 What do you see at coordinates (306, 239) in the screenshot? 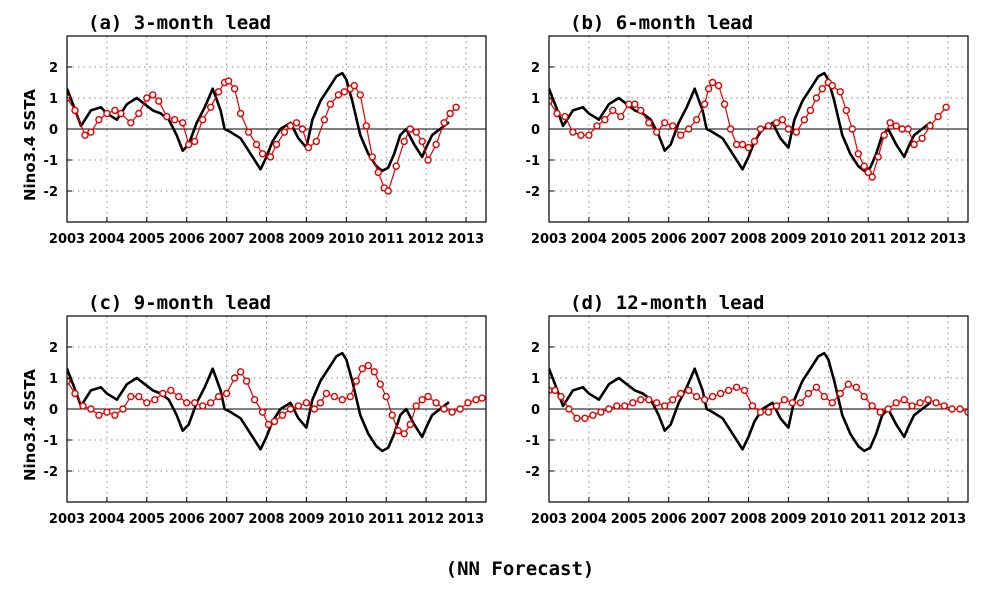
I see `x-tick-label: 2009` at bounding box center [306, 239].